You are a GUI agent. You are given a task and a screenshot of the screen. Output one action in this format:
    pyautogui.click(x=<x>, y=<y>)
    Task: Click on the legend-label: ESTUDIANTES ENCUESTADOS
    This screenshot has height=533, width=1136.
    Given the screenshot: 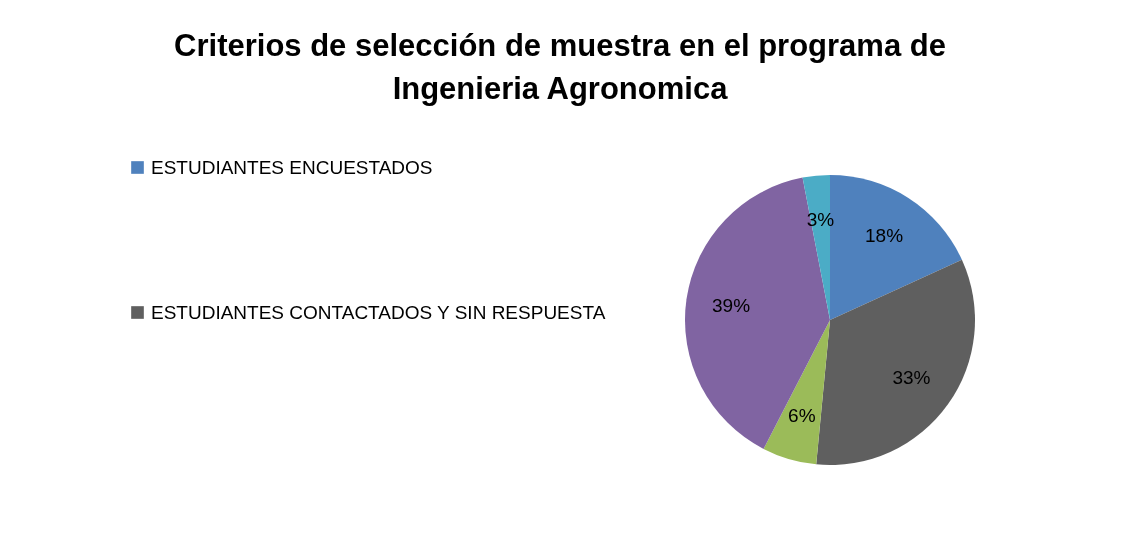 What is the action you would take?
    pyautogui.click(x=292, y=167)
    